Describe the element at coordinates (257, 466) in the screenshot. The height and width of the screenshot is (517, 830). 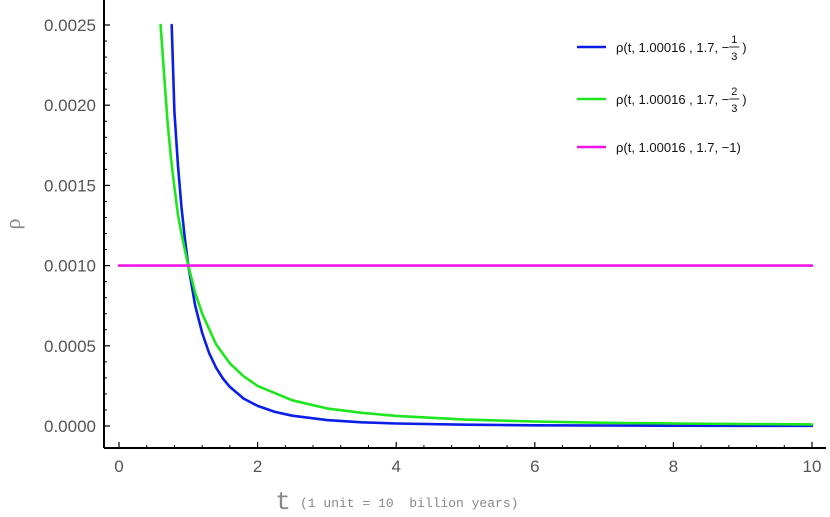
I see `x-tick-label: 2` at that location.